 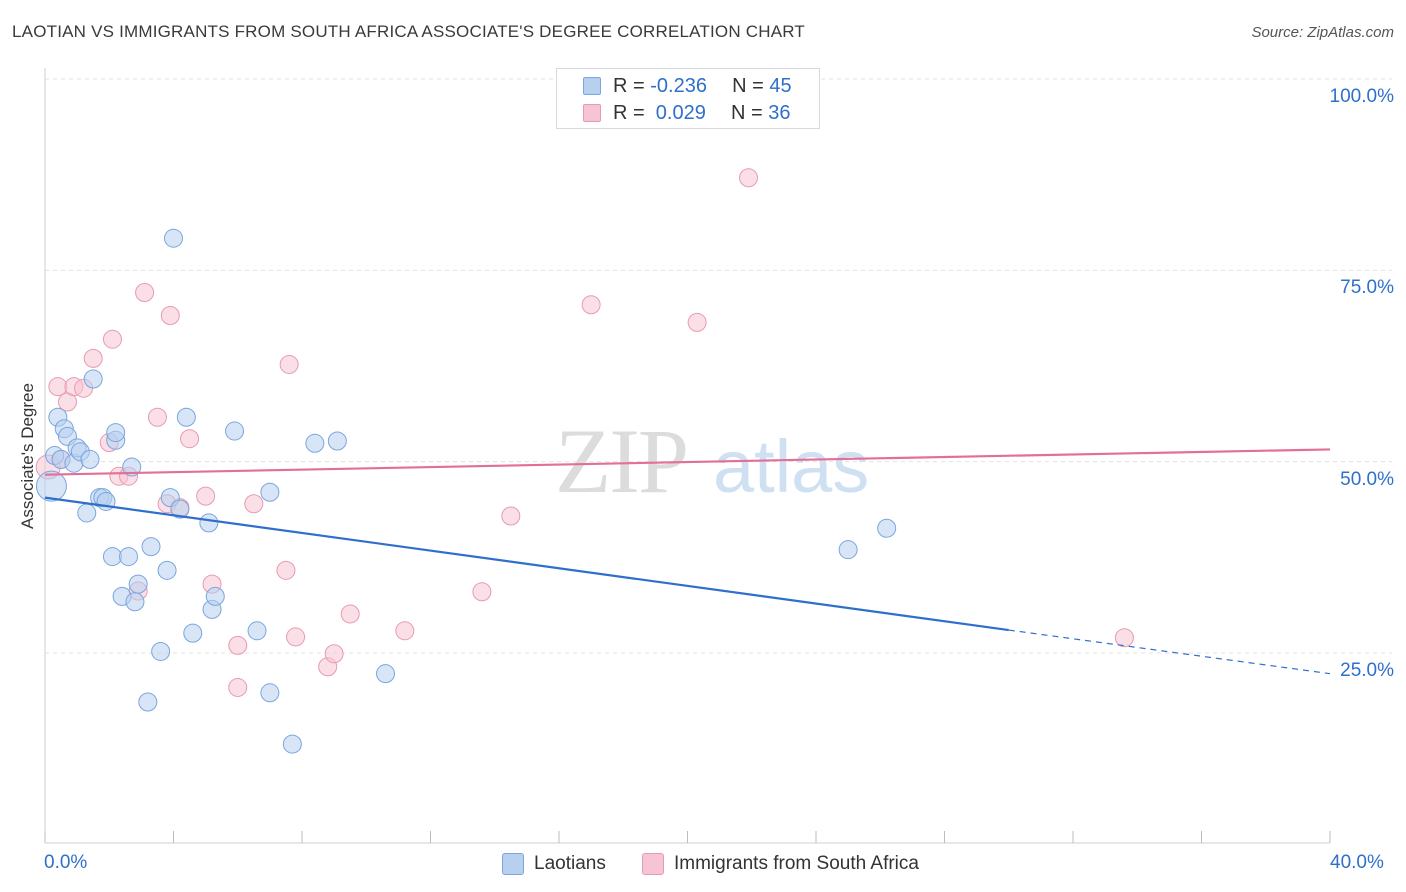 I want to click on n-value: 36, so click(x=779, y=113).